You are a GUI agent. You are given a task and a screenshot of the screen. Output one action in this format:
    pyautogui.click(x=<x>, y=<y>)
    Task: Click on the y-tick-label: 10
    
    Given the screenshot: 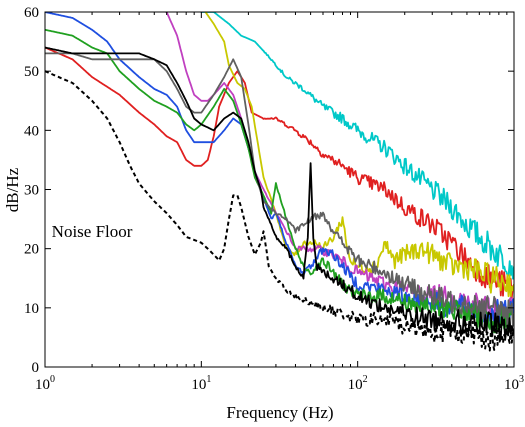 What is the action you would take?
    pyautogui.click(x=31, y=309)
    